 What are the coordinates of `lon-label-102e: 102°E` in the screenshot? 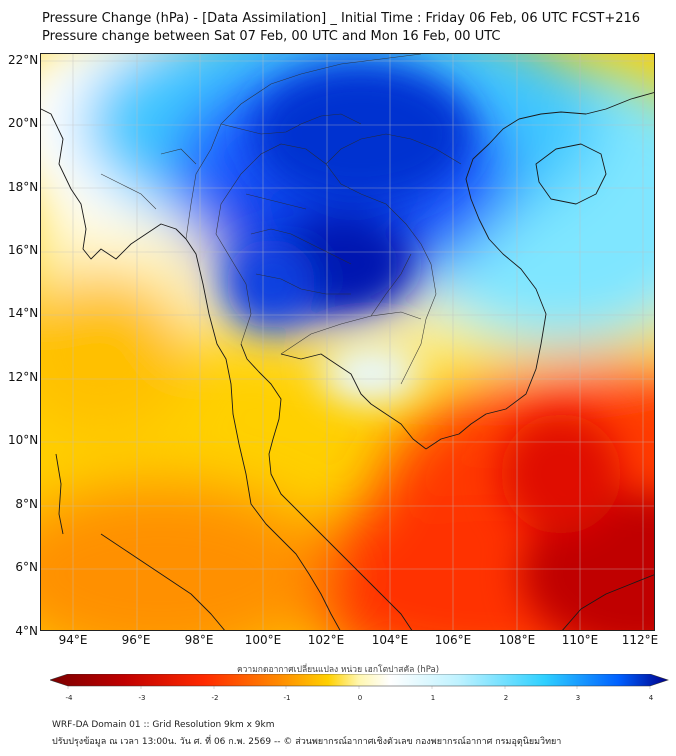 It's located at (326, 640).